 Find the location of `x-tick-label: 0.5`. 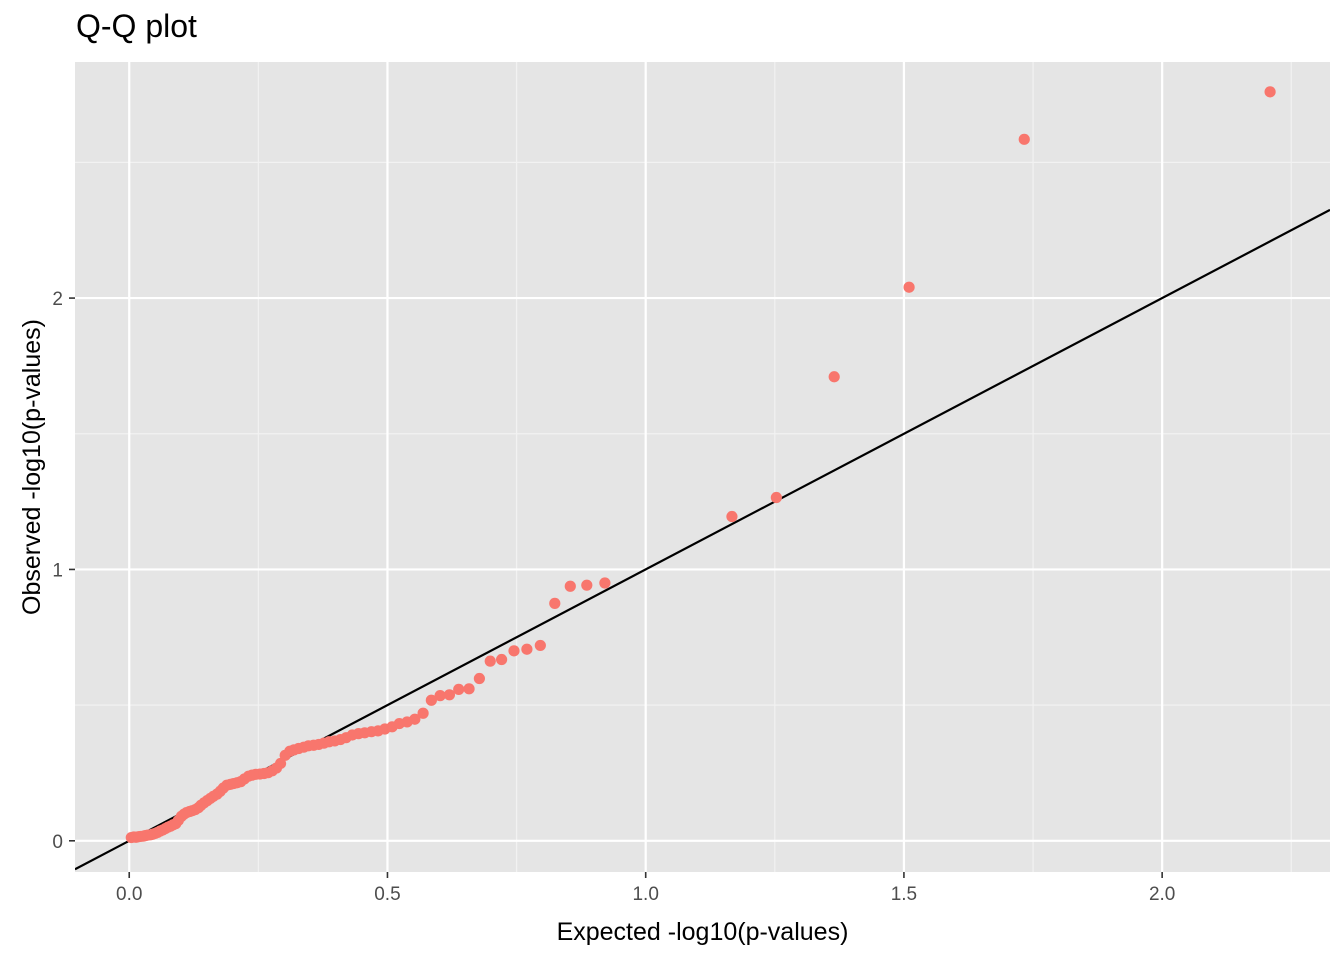

x-tick-label: 0.5 is located at coordinates (387, 894).